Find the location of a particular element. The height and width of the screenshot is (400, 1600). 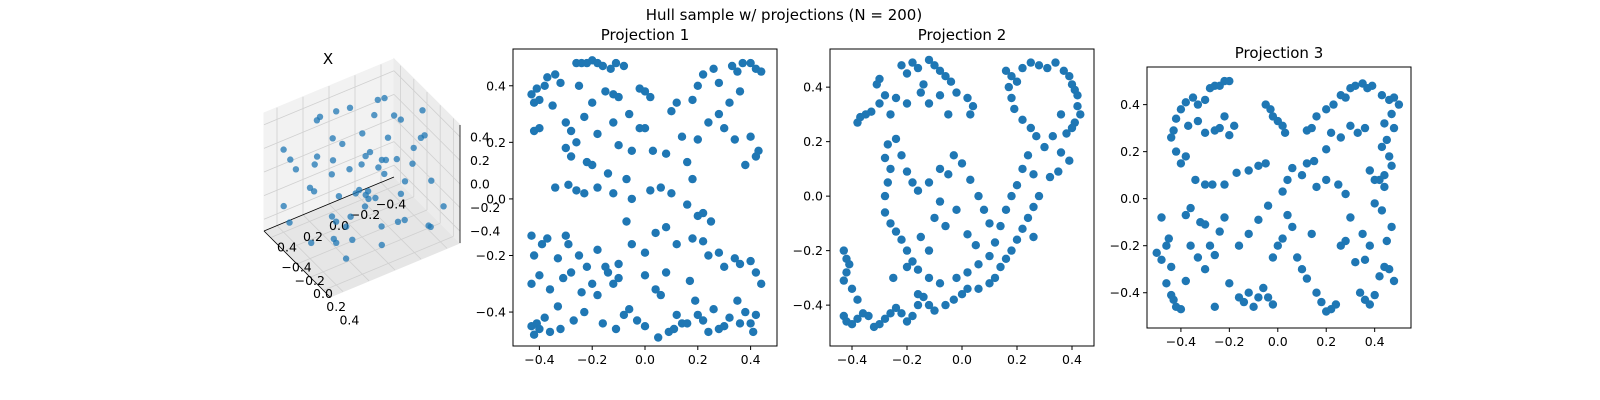

x-tick-label: −0.4 is located at coordinates (391, 203).